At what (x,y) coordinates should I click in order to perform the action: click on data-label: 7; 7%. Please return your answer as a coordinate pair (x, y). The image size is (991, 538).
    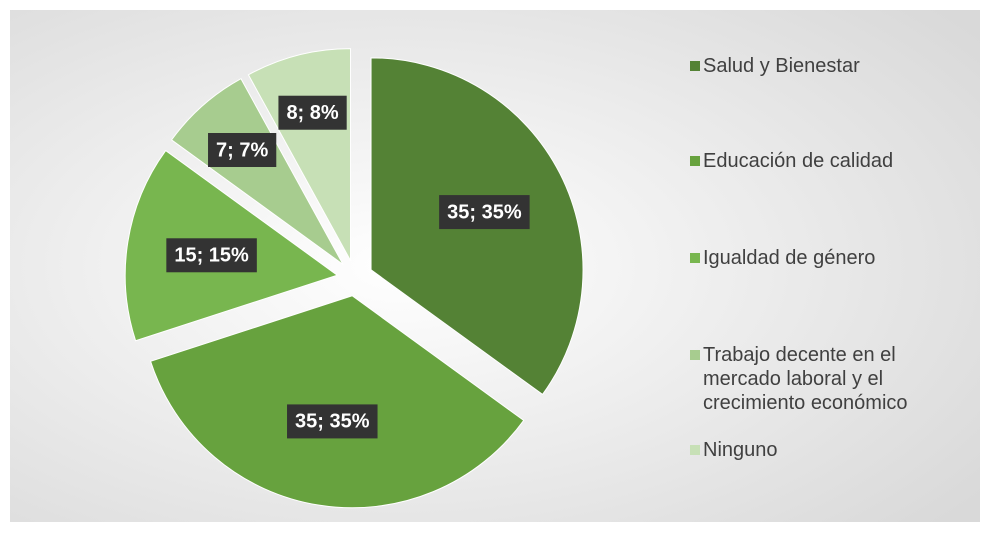
    Looking at the image, I should click on (242, 150).